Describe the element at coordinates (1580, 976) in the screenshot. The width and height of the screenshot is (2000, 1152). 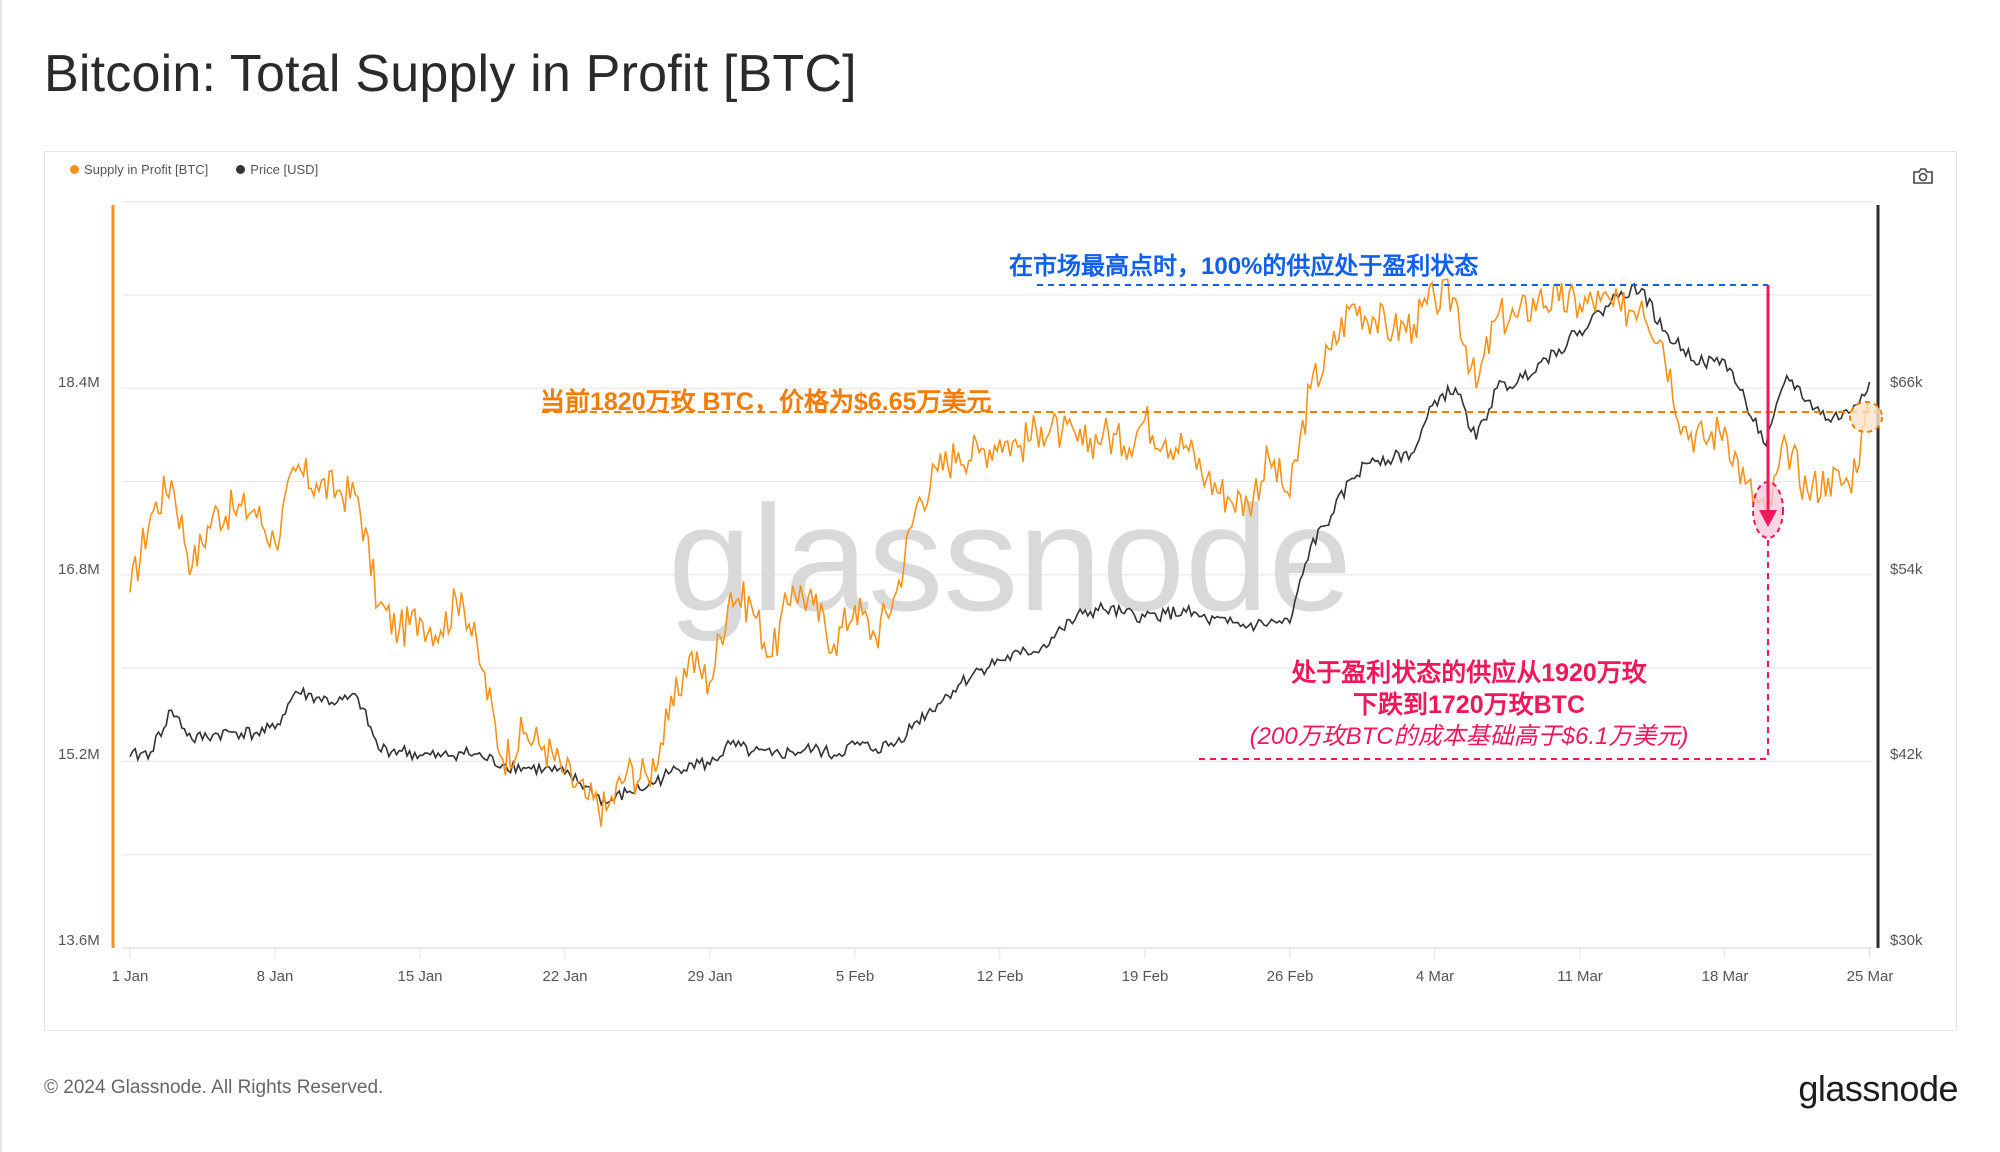
I see `x-label: 11 Mar` at that location.